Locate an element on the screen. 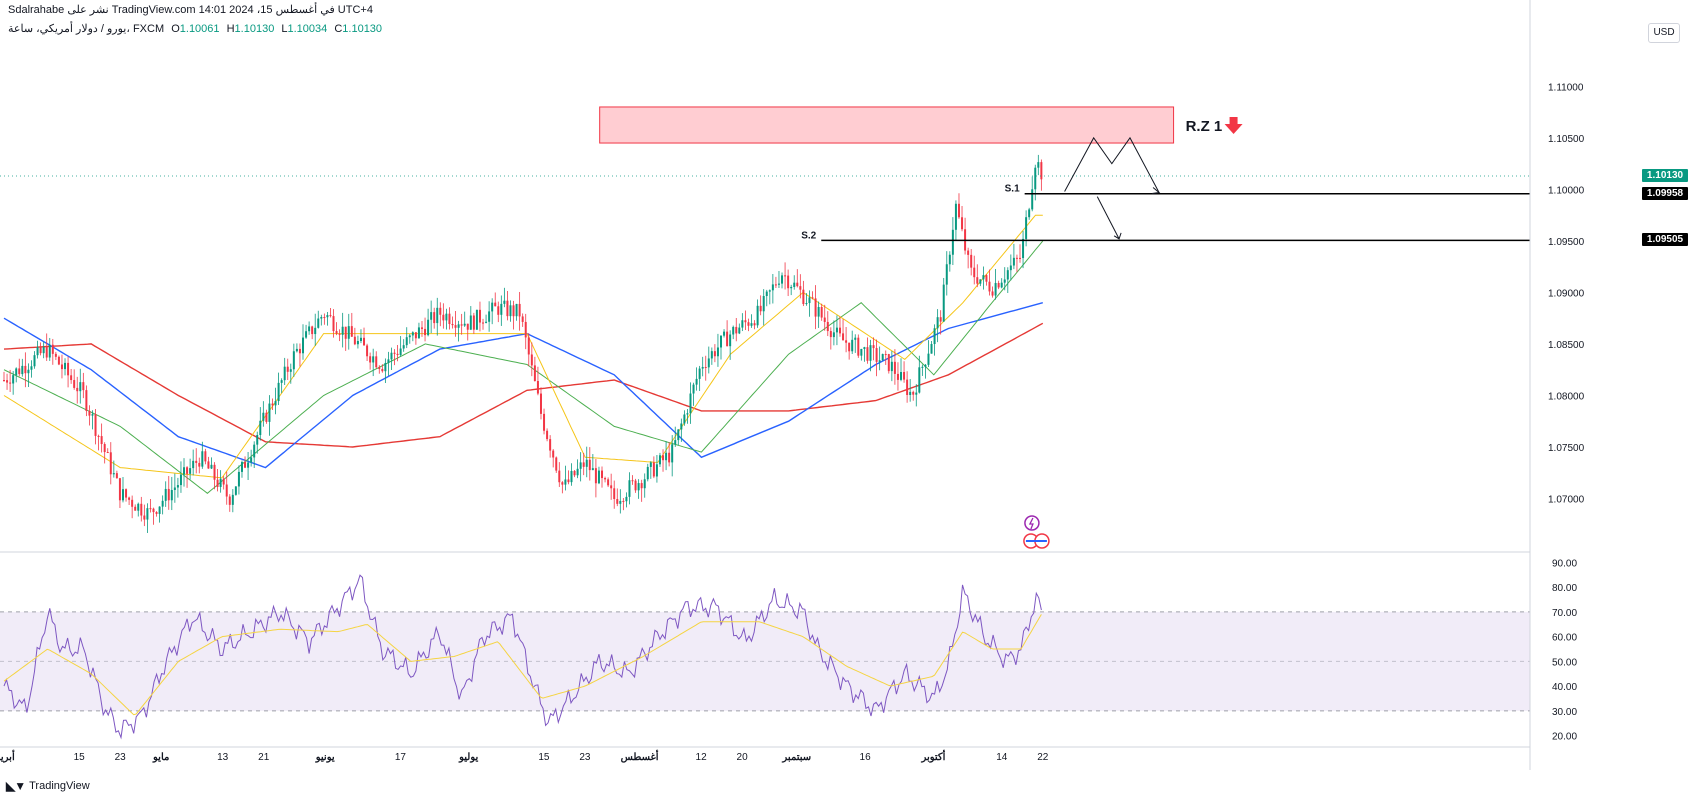 The image size is (1696, 795). support-levels: S.1 S.2 is located at coordinates (765, 208).